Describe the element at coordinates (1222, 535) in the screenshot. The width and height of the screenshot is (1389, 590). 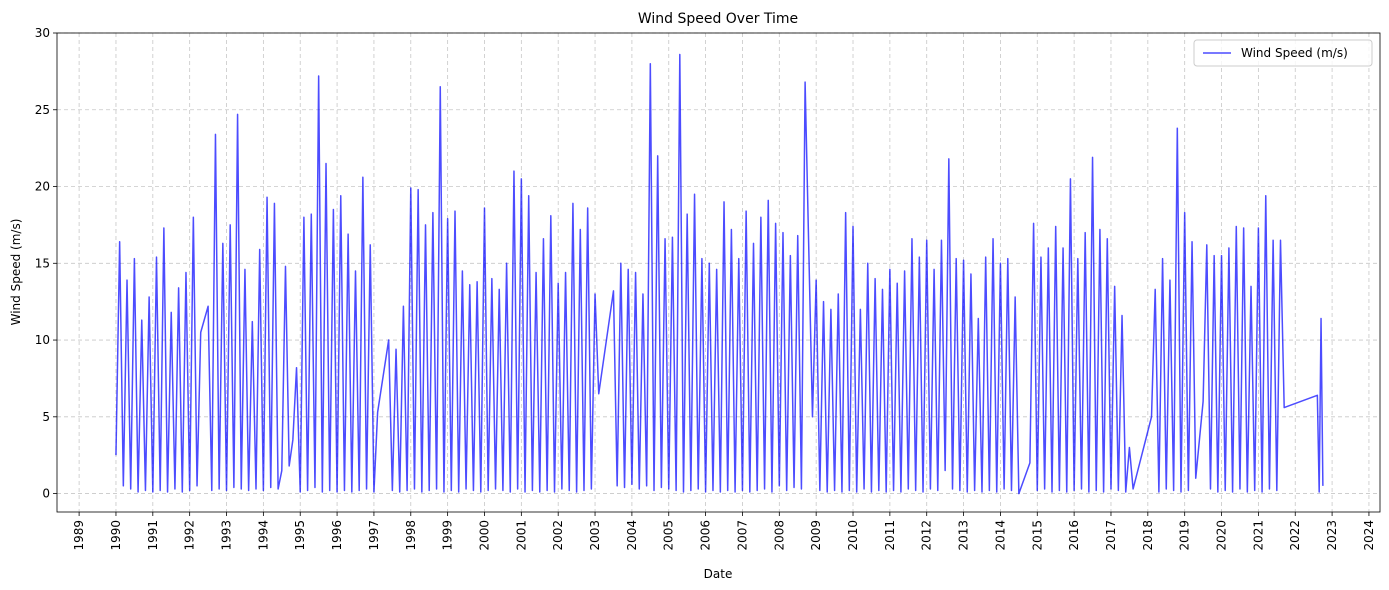
I see `x-tick-label: 2020` at that location.